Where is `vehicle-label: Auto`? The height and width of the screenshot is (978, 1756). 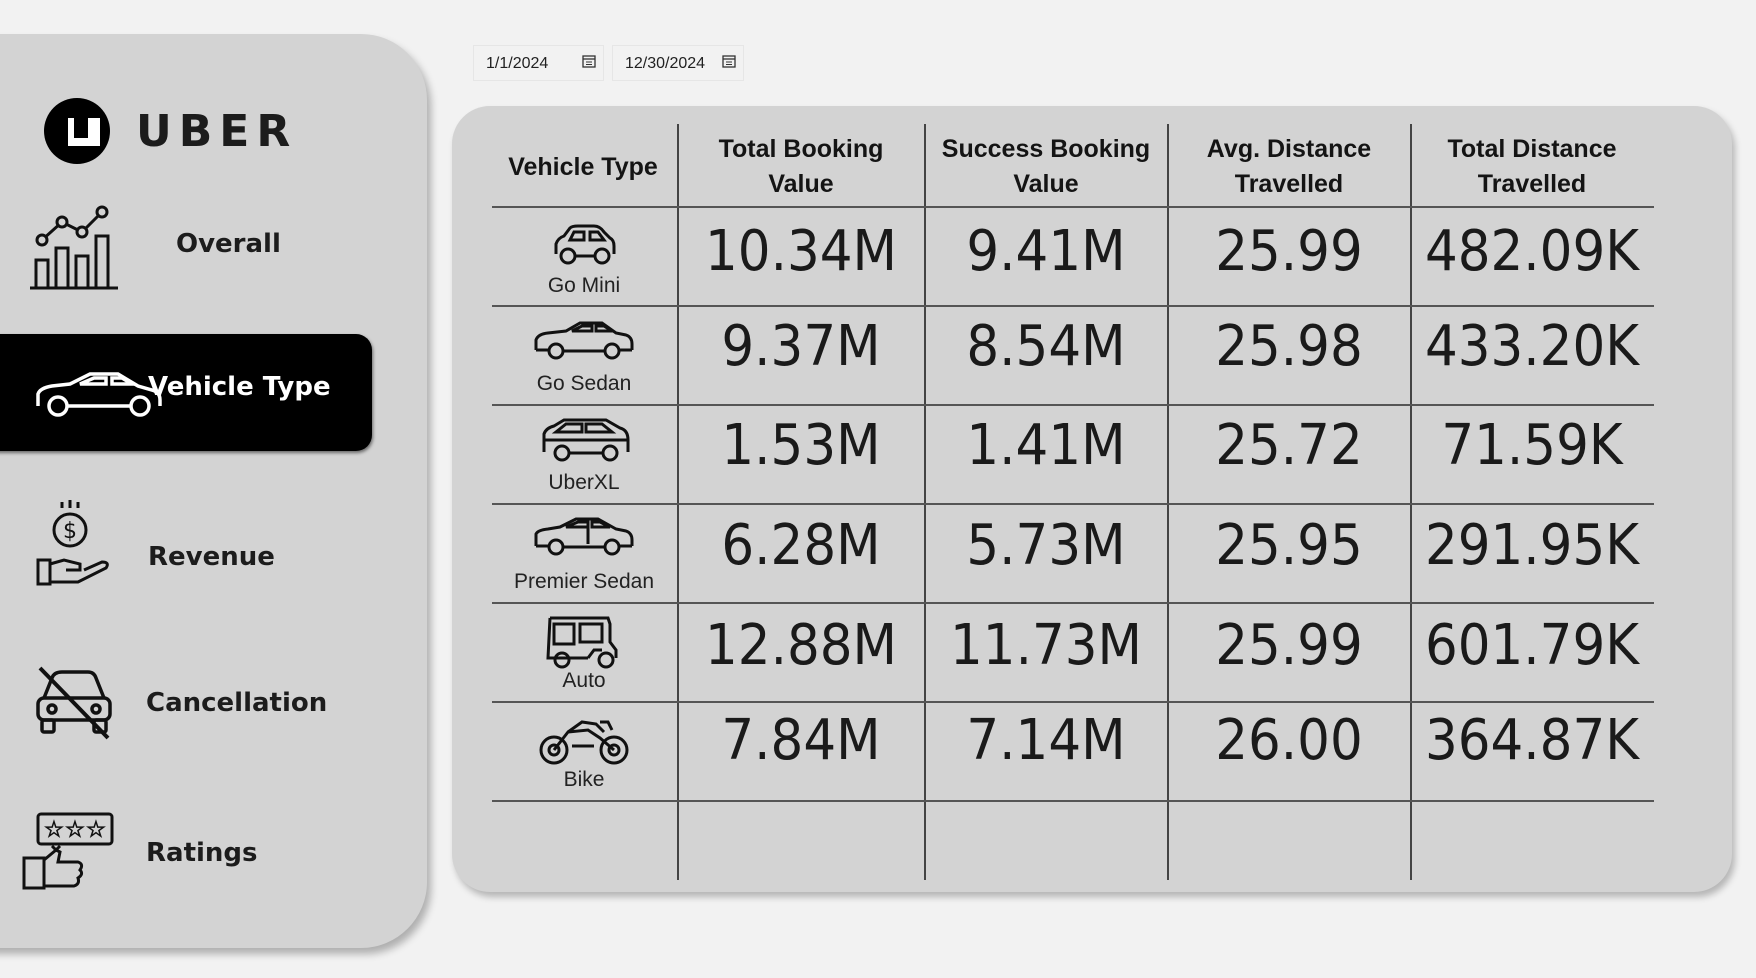
vehicle-label: Auto is located at coordinates (584, 680).